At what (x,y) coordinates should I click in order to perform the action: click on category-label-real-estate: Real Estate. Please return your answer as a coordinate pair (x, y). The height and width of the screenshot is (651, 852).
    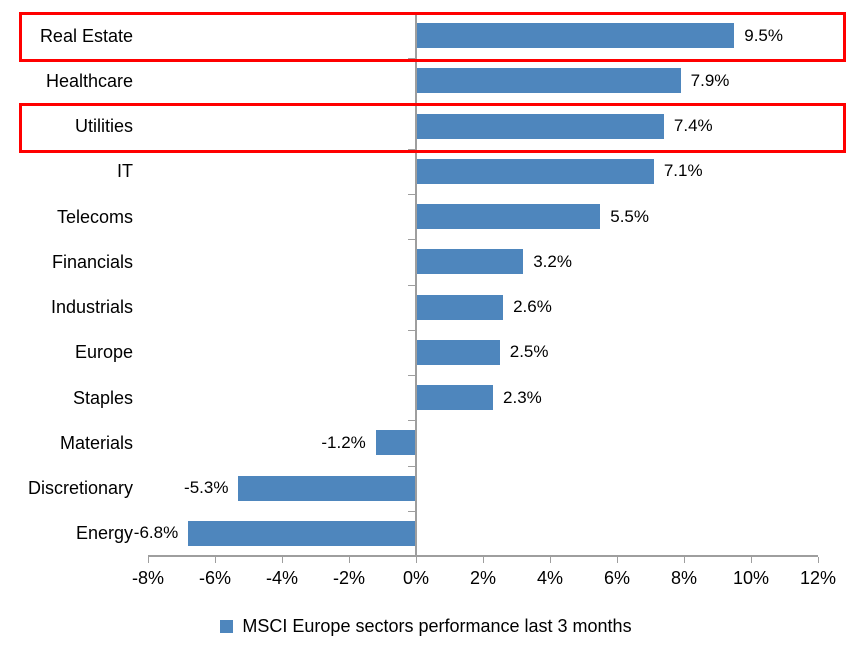
    Looking at the image, I should click on (86, 35).